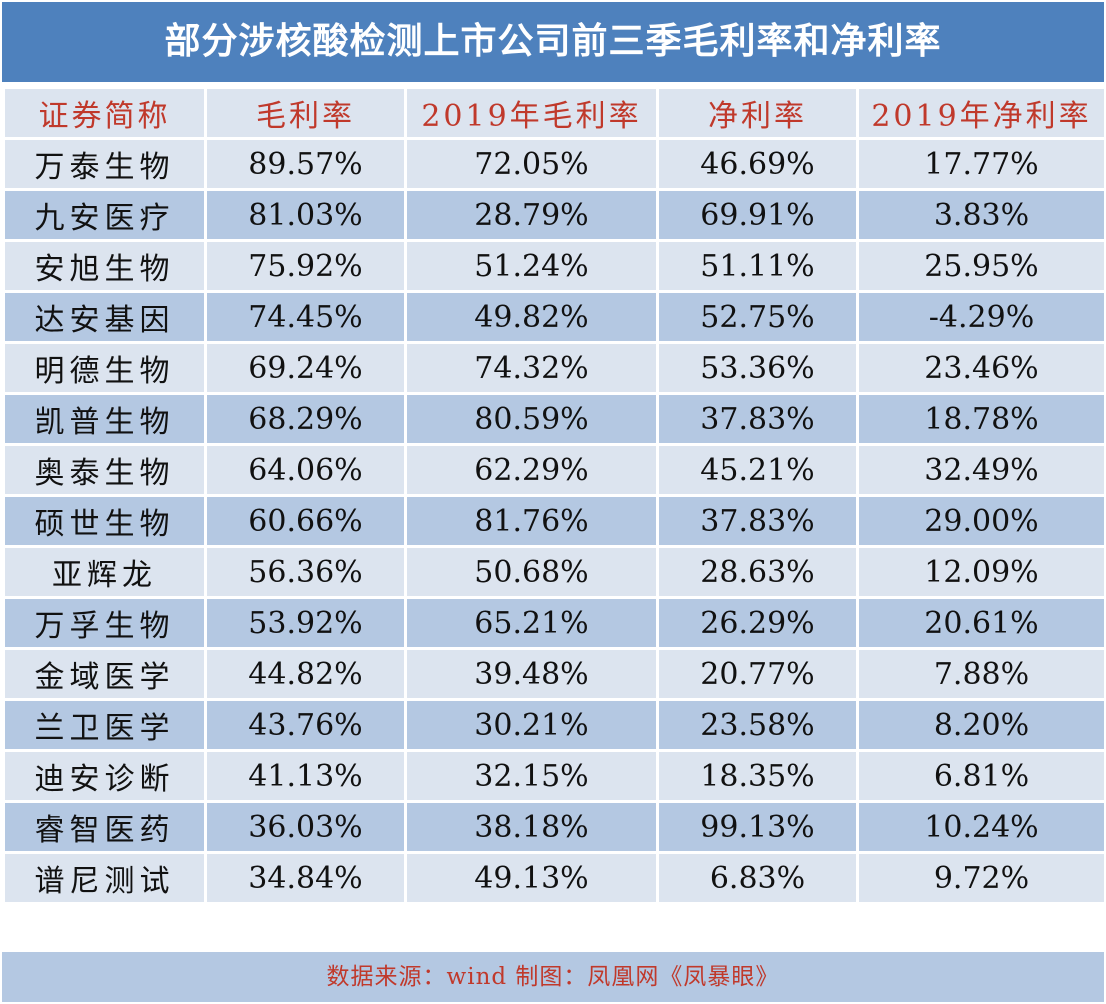 The height and width of the screenshot is (1004, 1106). I want to click on value-cell: -4.29%, so click(981, 317).